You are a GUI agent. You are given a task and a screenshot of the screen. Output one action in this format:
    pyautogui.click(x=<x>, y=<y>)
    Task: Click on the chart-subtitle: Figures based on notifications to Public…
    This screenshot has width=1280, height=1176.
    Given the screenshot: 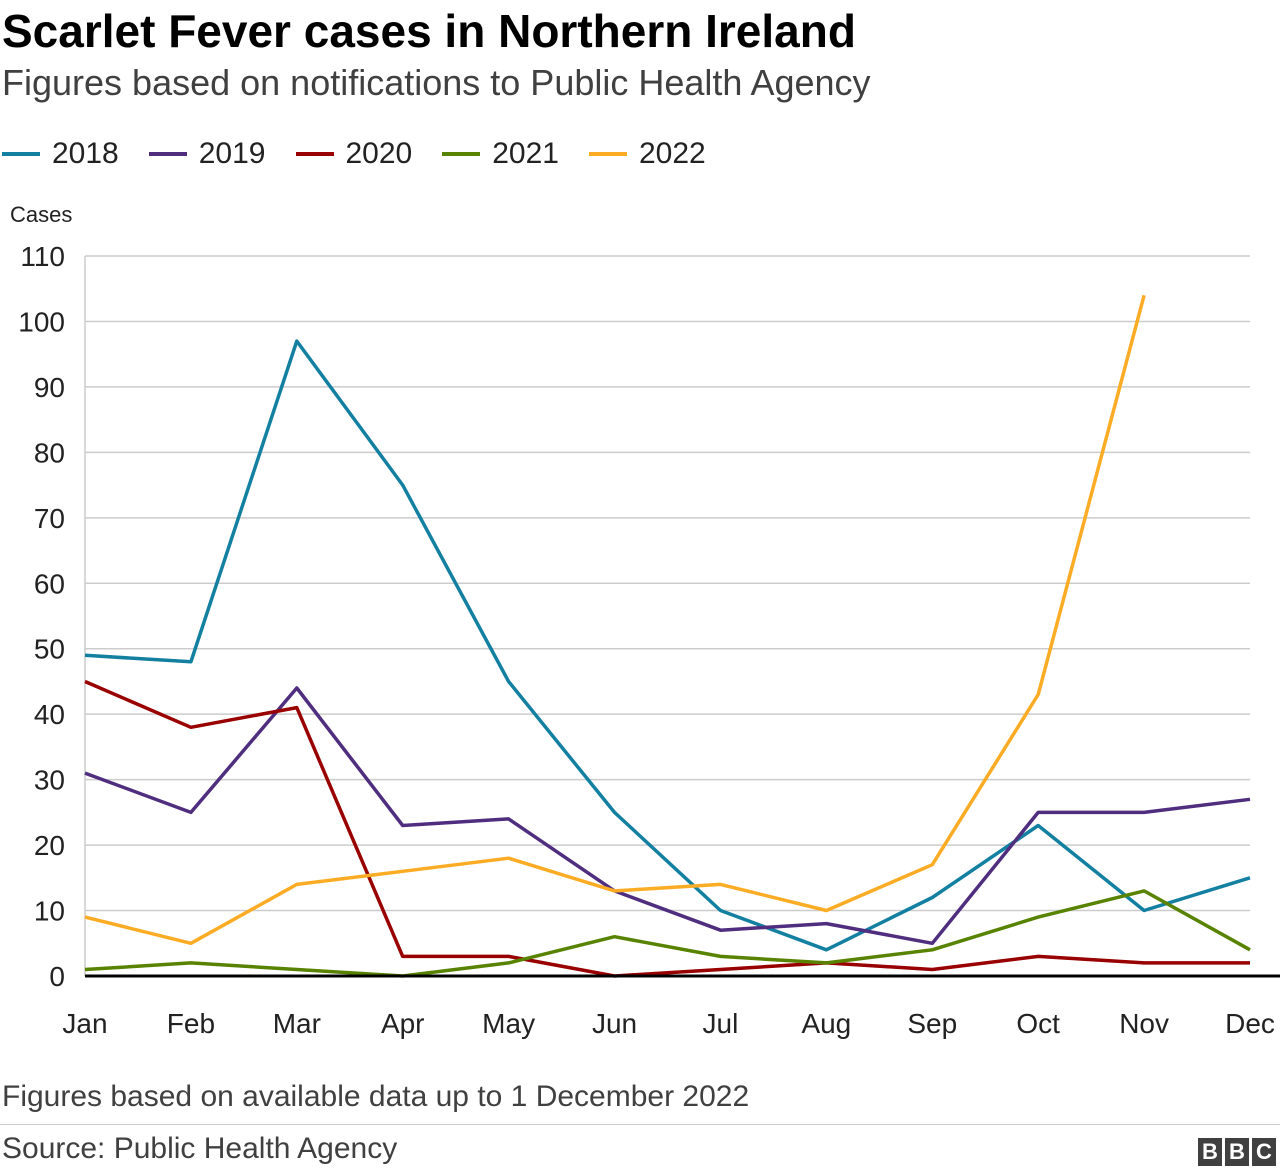 What is the action you would take?
    pyautogui.click(x=436, y=82)
    